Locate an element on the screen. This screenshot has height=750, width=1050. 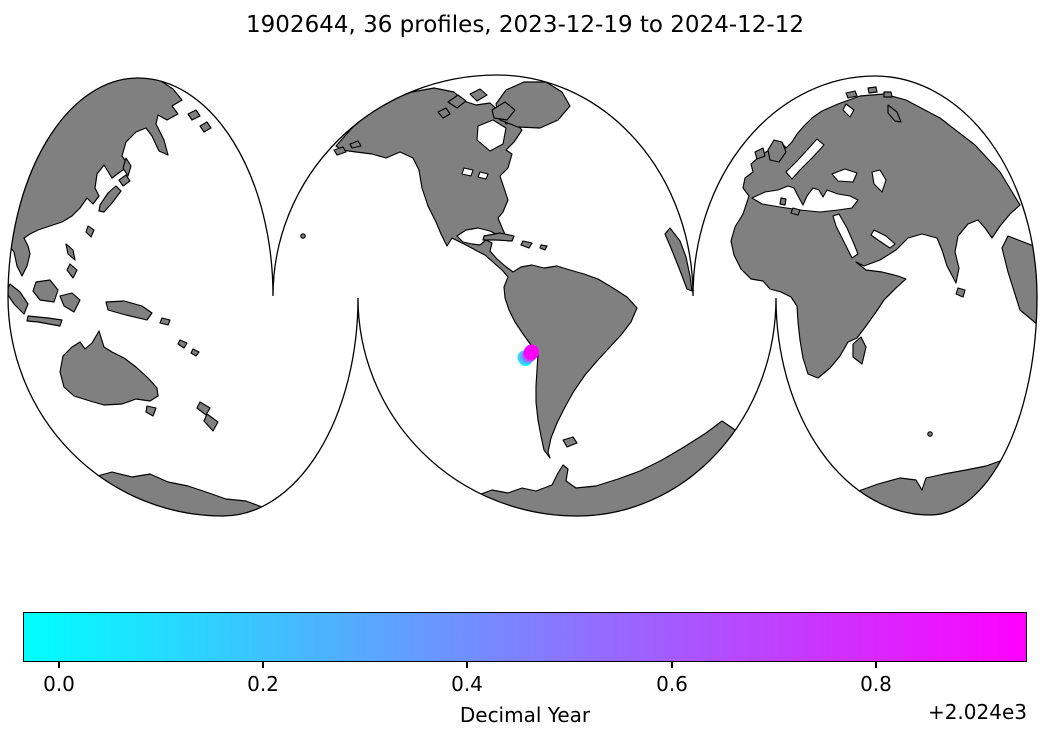
islands-japan is located at coordinates (114, 193).